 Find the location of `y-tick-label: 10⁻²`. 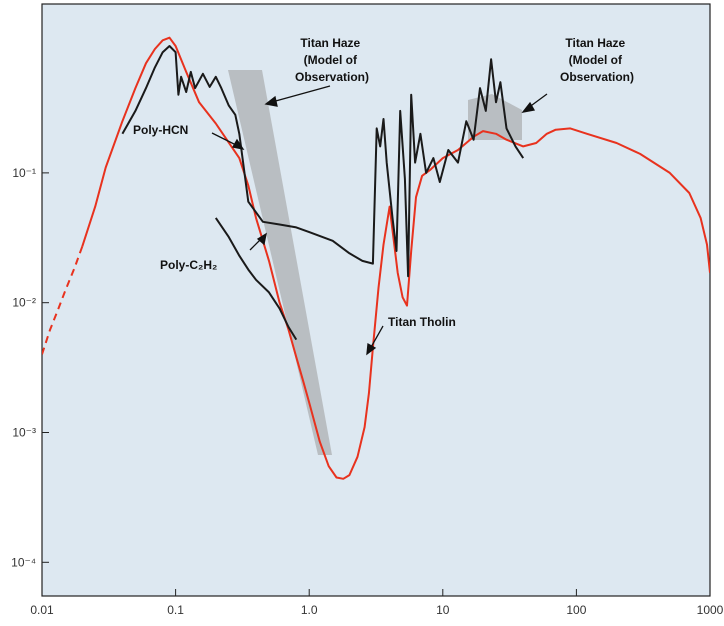

y-tick-label: 10⁻² is located at coordinates (24, 303).